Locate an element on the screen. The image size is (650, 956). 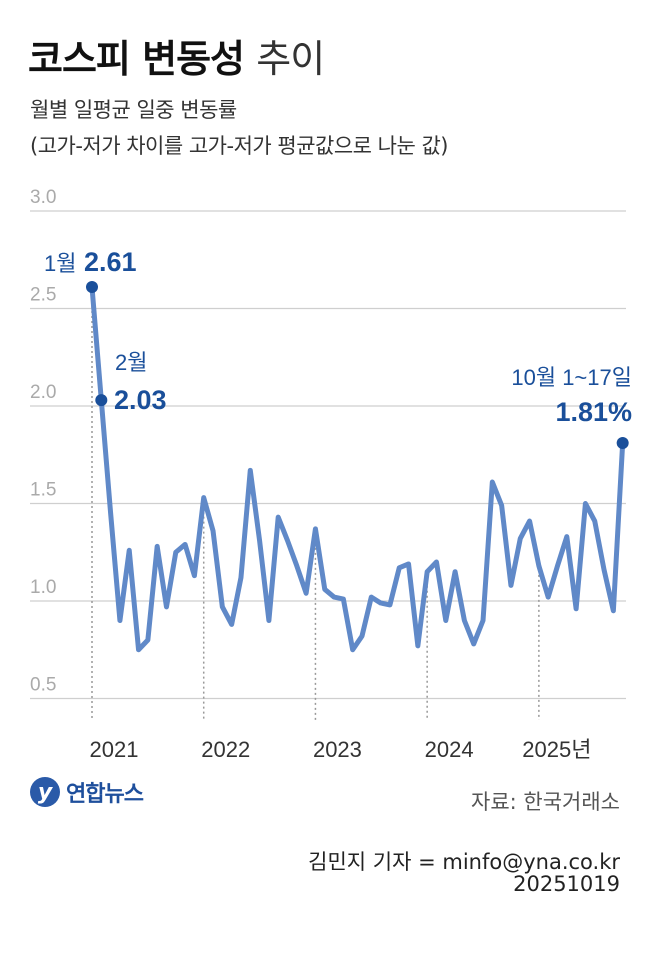
x-tick-label: 2023 is located at coordinates (337, 749).